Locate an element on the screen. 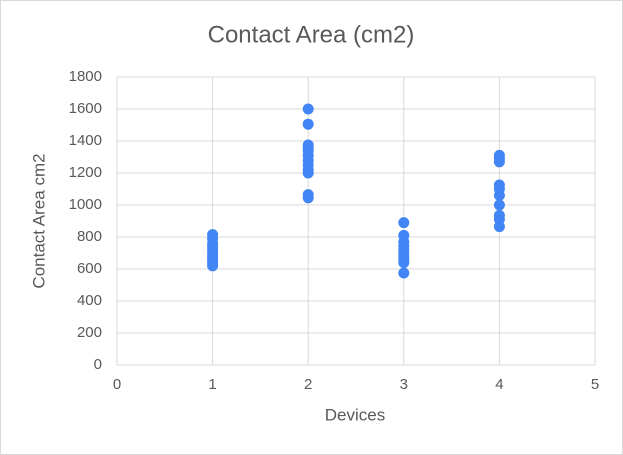 This screenshot has width=623, height=455. y-axis-label: Contact Area cm2 is located at coordinates (38, 220).